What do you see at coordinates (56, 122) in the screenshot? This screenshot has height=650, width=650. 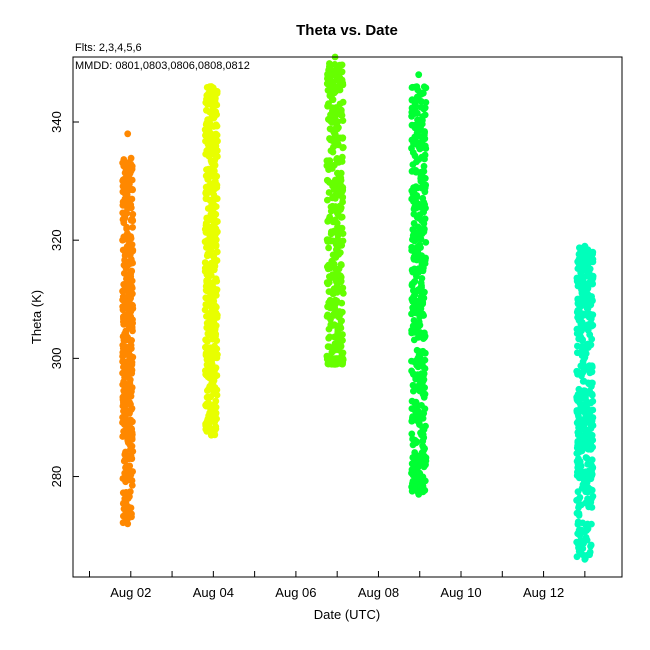 I see `y-tick-label: 340` at bounding box center [56, 122].